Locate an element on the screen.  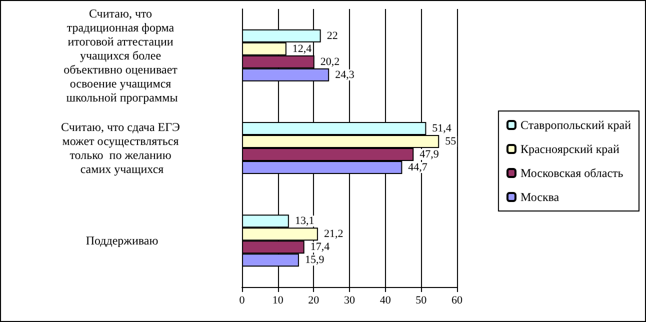
y-tick-label: Считаю, что сдача ЕГЭ может осуществляться только по желанию самих учащихся is located at coordinates (122, 148).